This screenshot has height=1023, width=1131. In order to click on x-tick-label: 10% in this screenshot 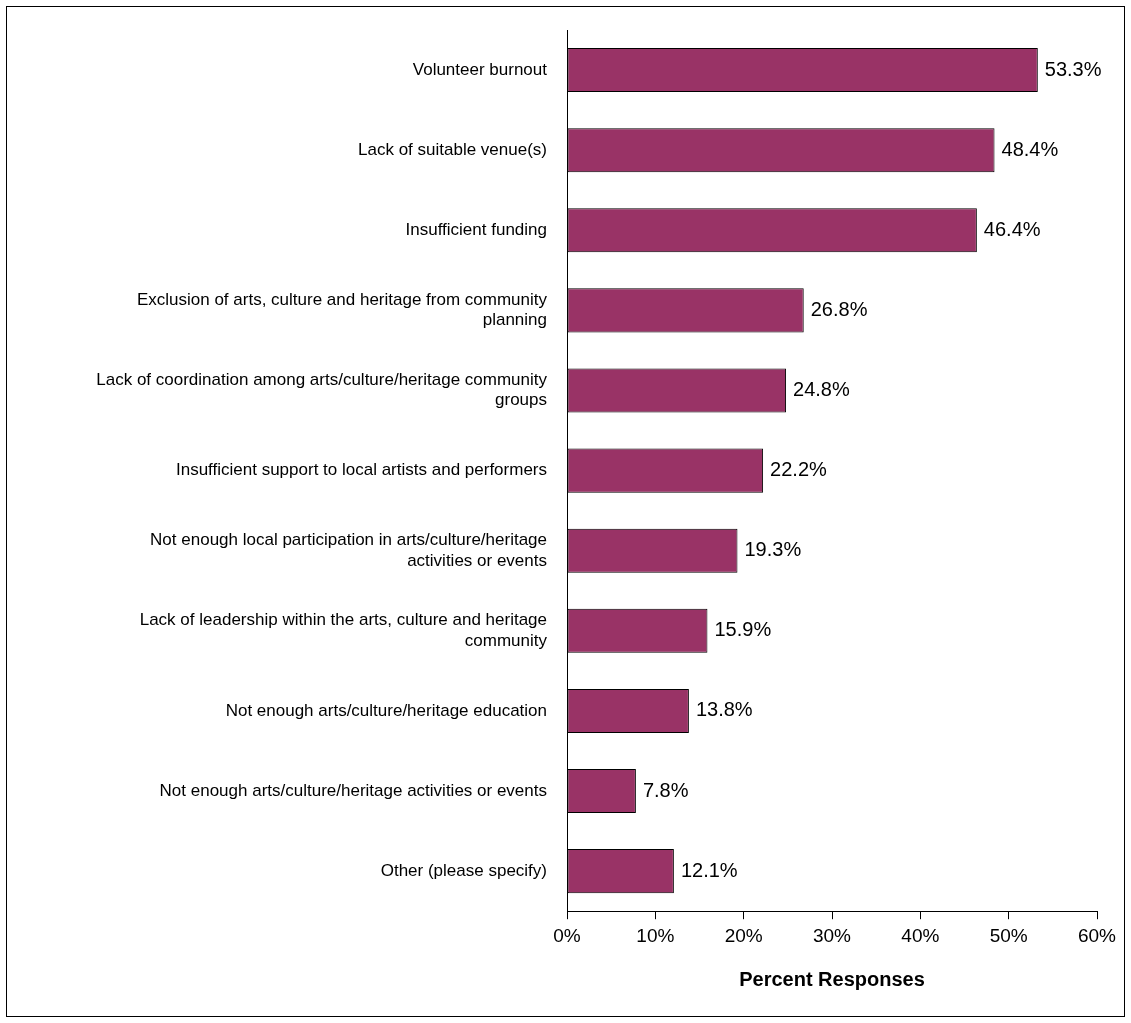, I will do `click(655, 935)`.